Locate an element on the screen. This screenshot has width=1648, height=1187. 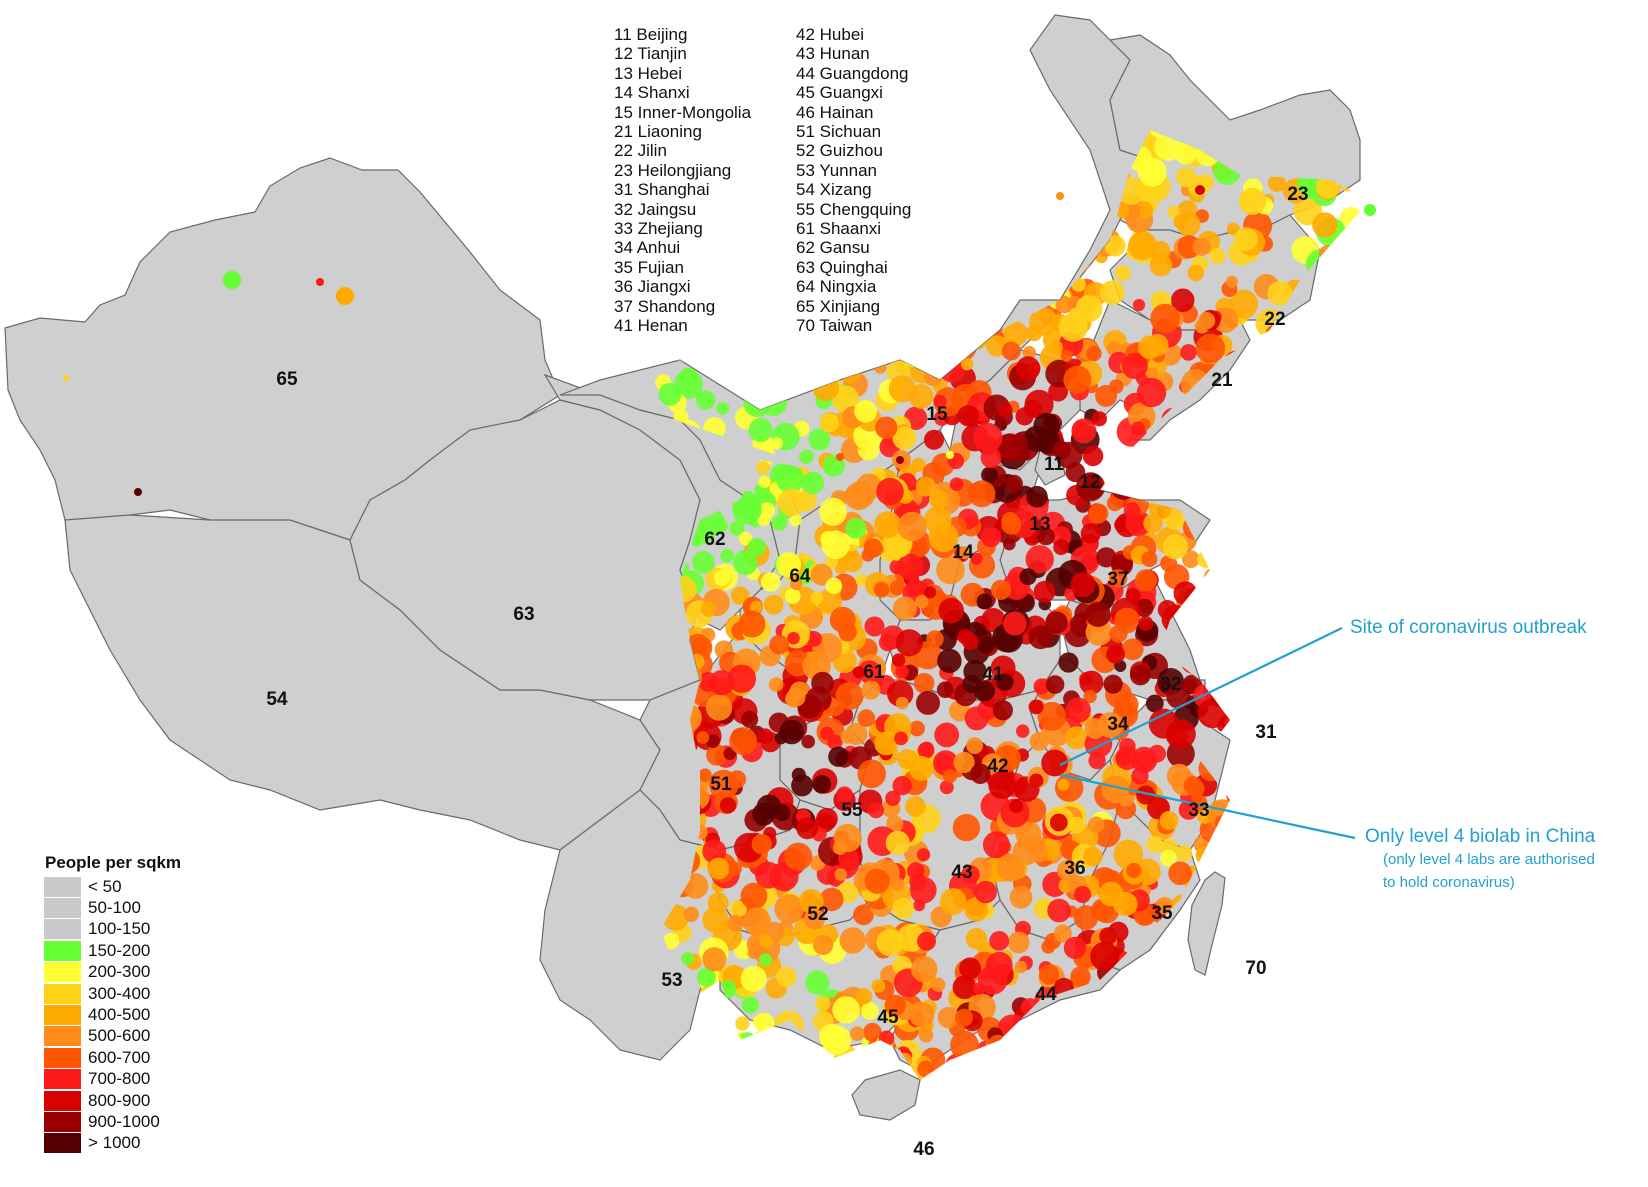
legend-label: 300-400 is located at coordinates (119, 993).